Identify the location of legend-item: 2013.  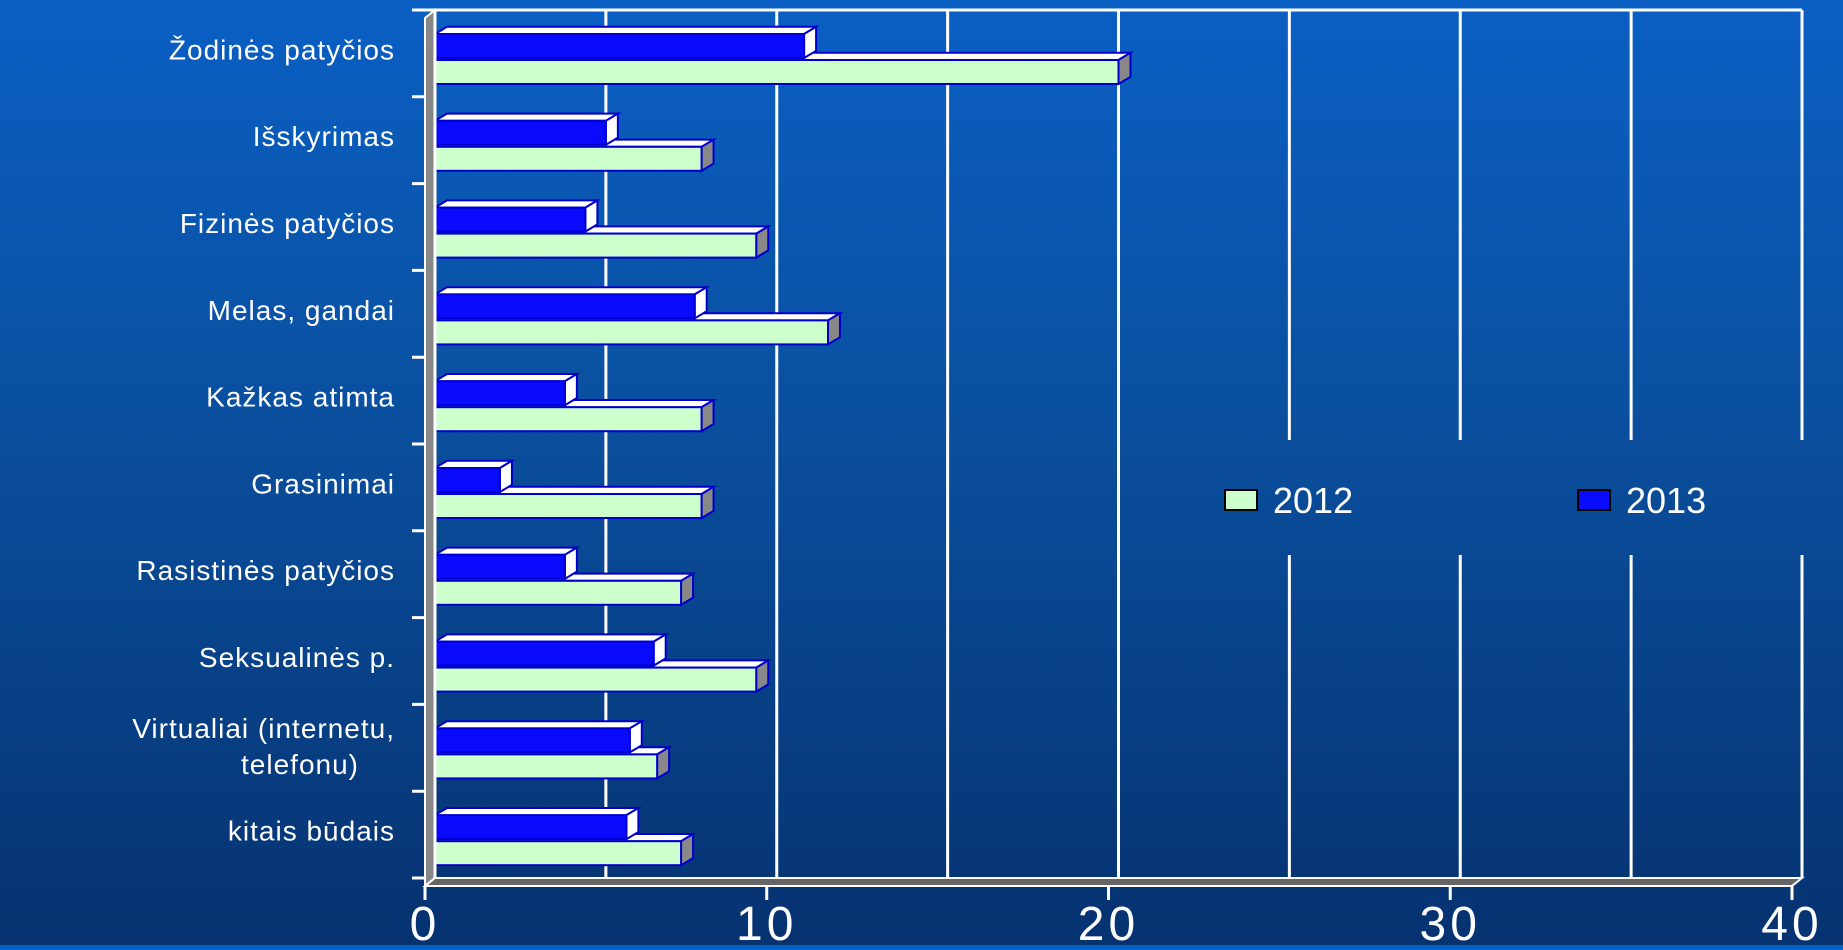
(1641, 500).